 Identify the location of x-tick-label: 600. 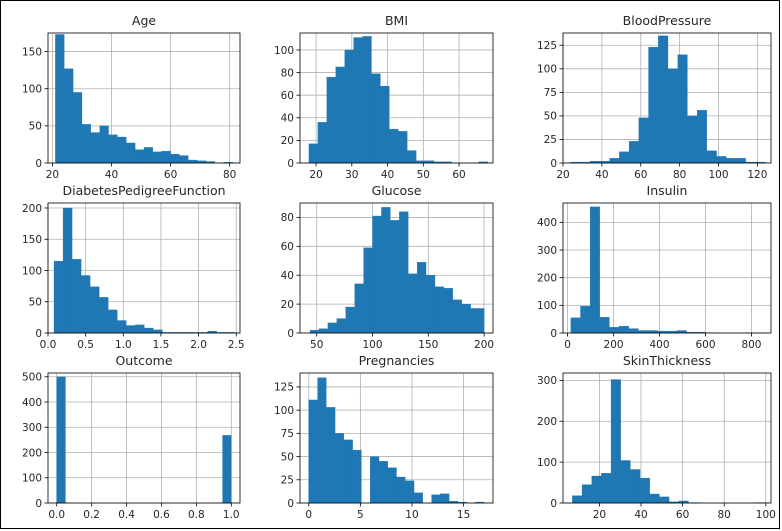
(705, 345).